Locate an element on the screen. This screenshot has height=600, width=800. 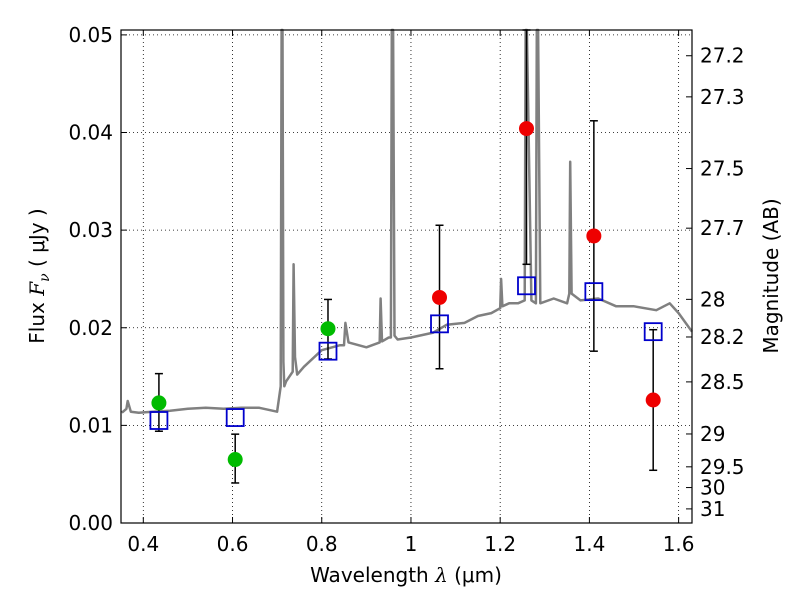
magnitude-tick-label: 27.3 is located at coordinates (722, 97).